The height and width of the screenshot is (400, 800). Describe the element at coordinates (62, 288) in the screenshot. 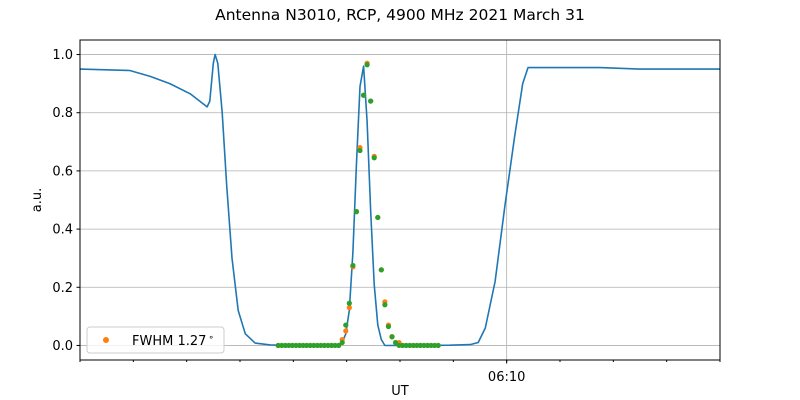

I see `y-tick-label: 0.2` at that location.